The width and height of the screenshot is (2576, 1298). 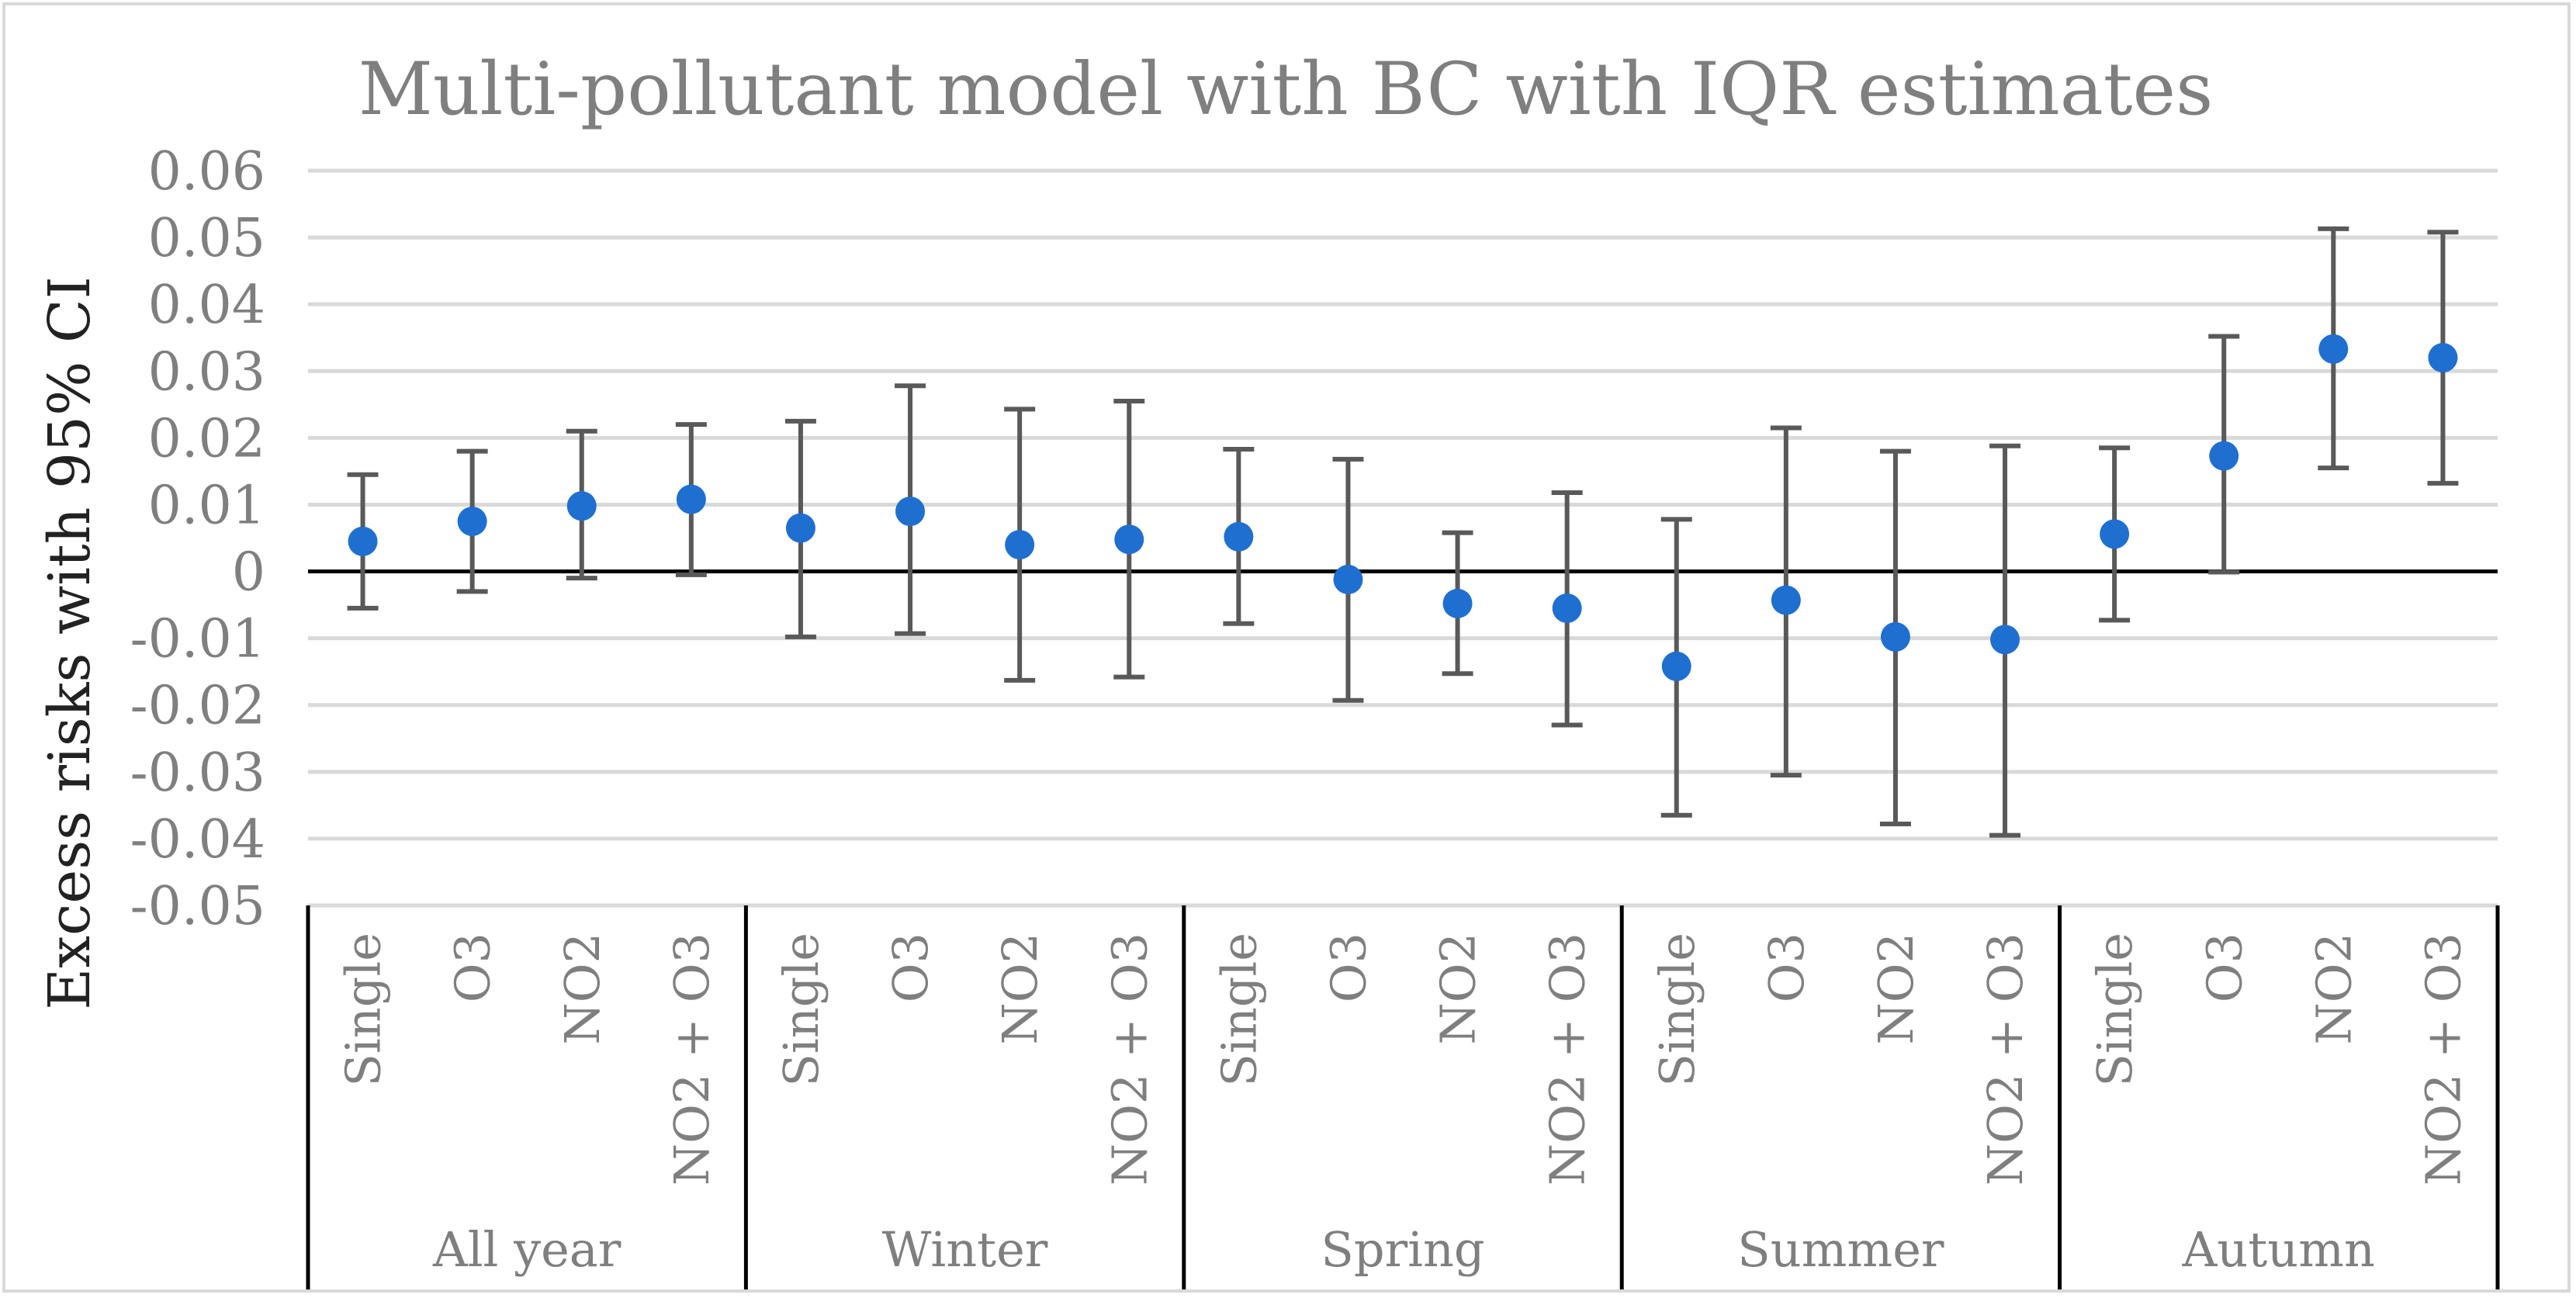 I want to click on y-tick-label: 0.05, so click(x=207, y=238).